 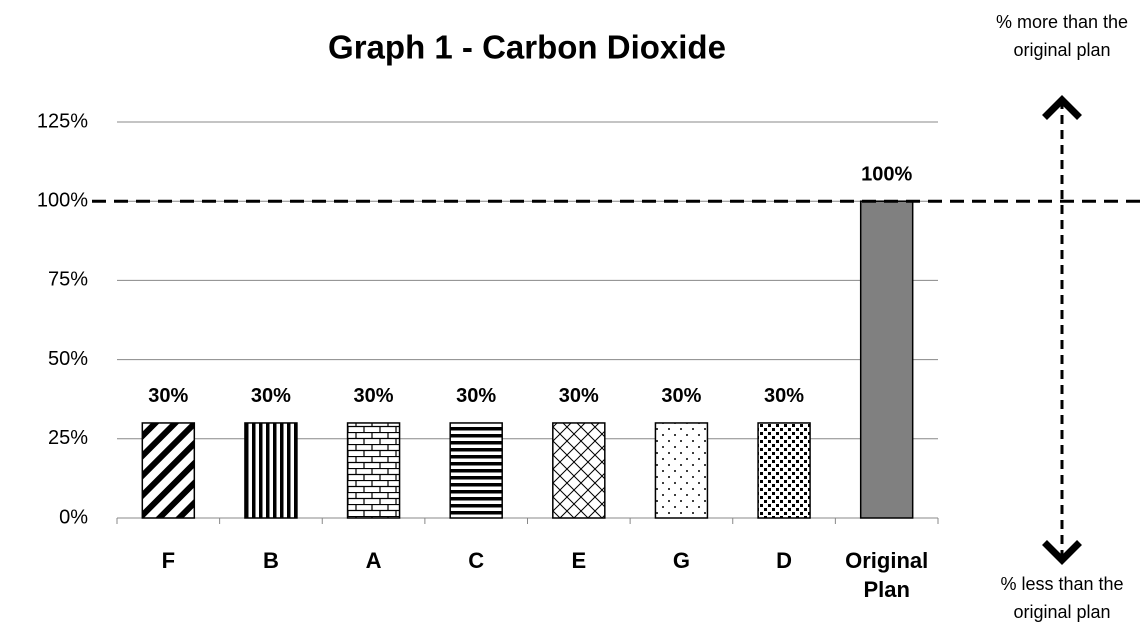 What do you see at coordinates (270, 560) in the screenshot?
I see `x-tick-label: B` at bounding box center [270, 560].